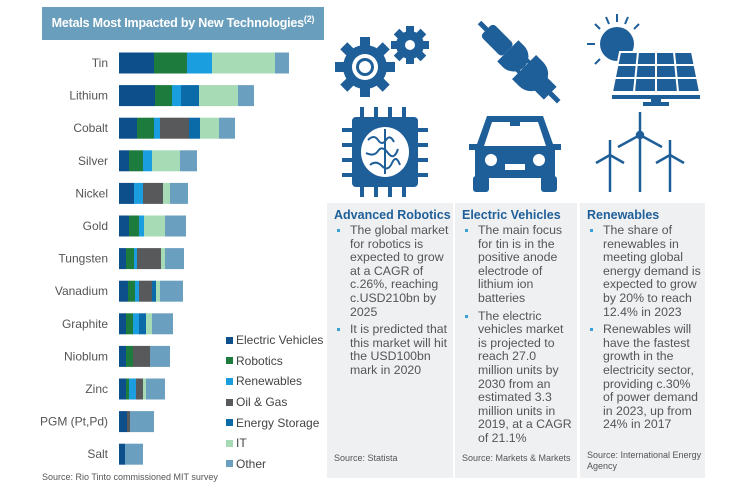 This screenshot has width=741, height=486. Describe the element at coordinates (259, 360) in the screenshot. I see `legend-label: Robotics` at that location.